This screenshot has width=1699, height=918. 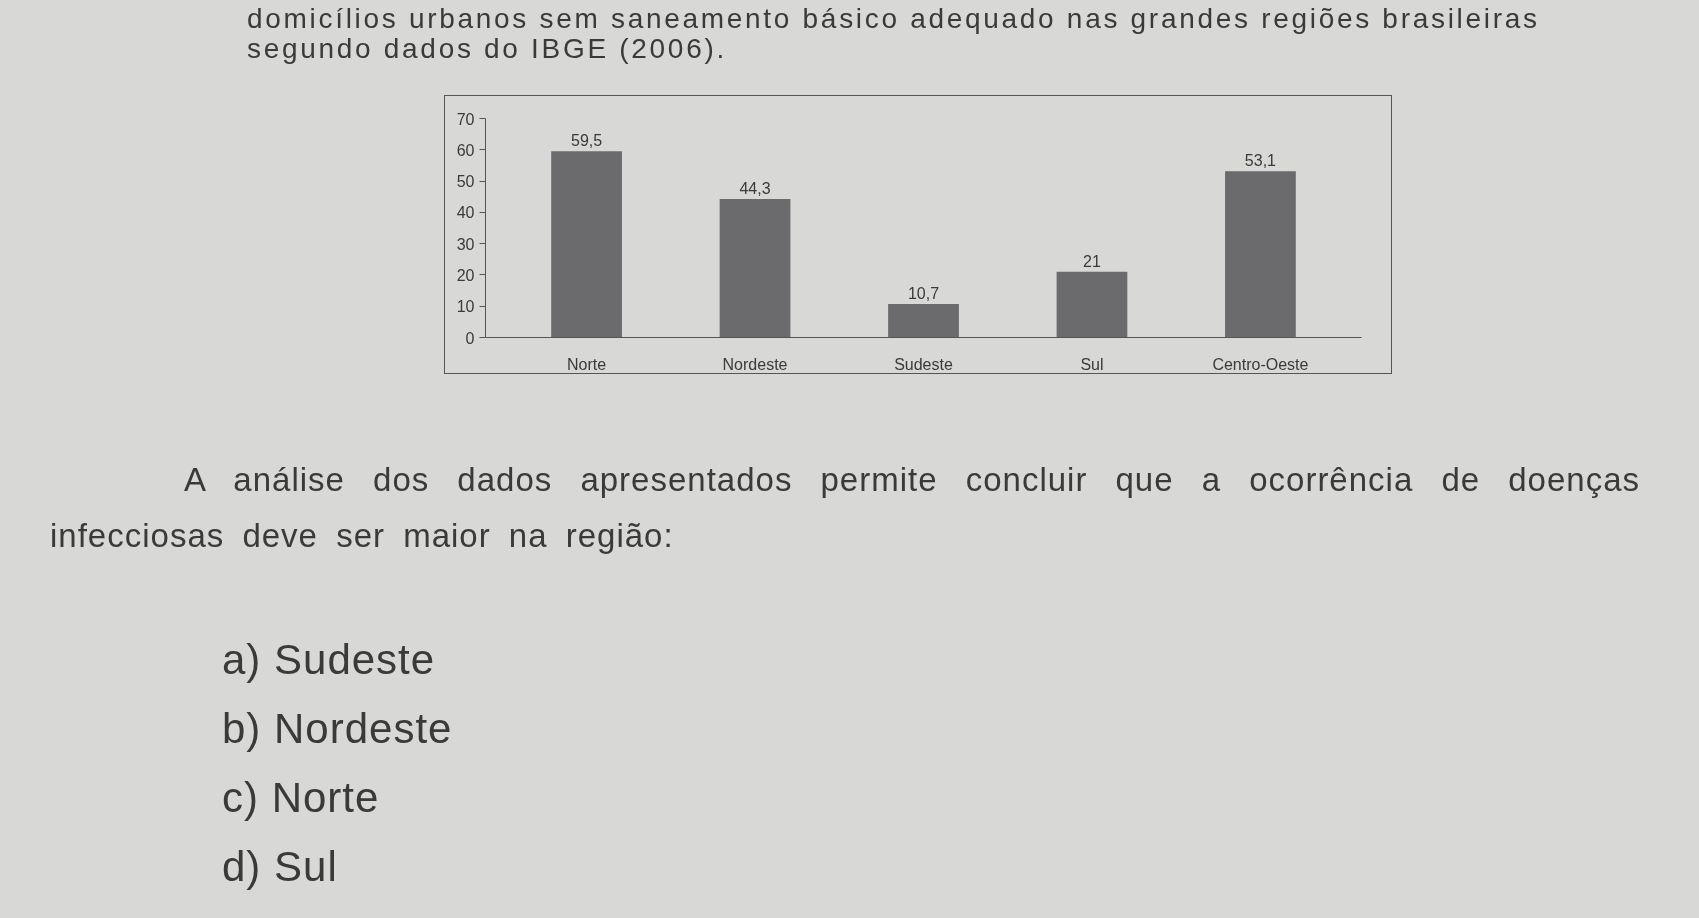 I want to click on x-tick-label: Sudeste, so click(x=923, y=364).